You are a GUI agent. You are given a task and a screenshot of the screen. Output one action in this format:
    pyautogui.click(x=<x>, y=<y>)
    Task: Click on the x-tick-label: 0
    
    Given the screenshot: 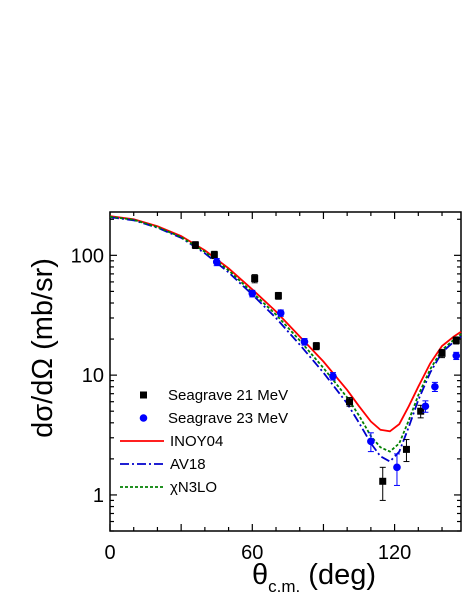 What is the action you would take?
    pyautogui.click(x=109, y=553)
    